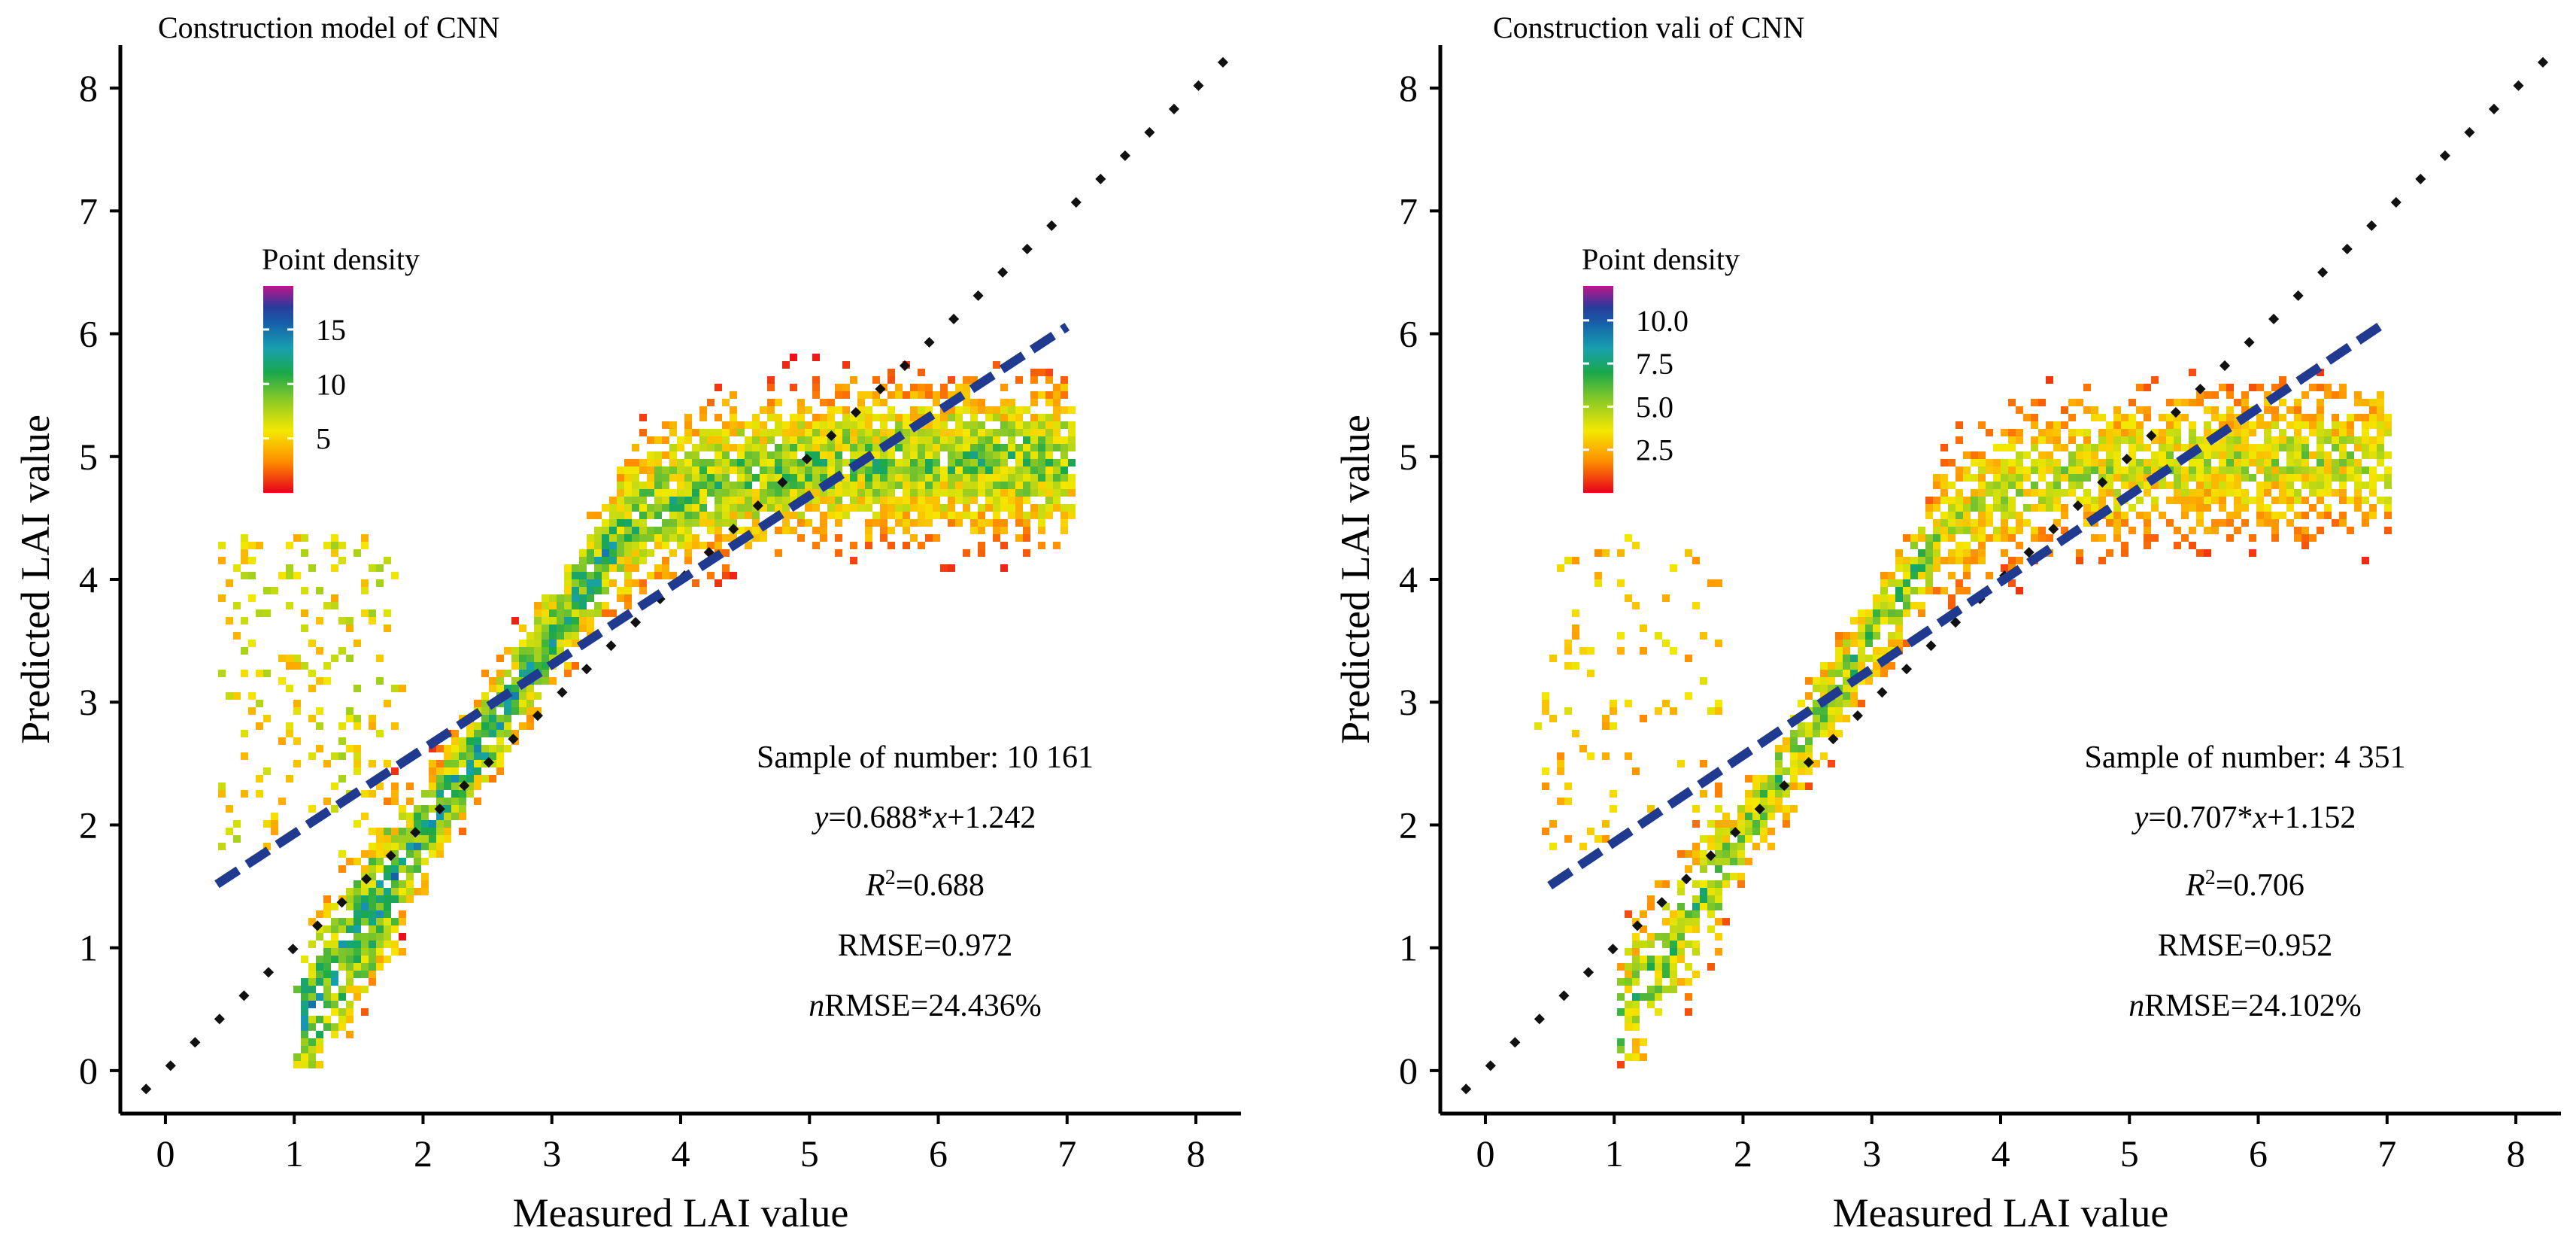 This screenshot has height=1246, width=2576. Describe the element at coordinates (891, 877) in the screenshot. I see `r-superscript: 2` at that location.